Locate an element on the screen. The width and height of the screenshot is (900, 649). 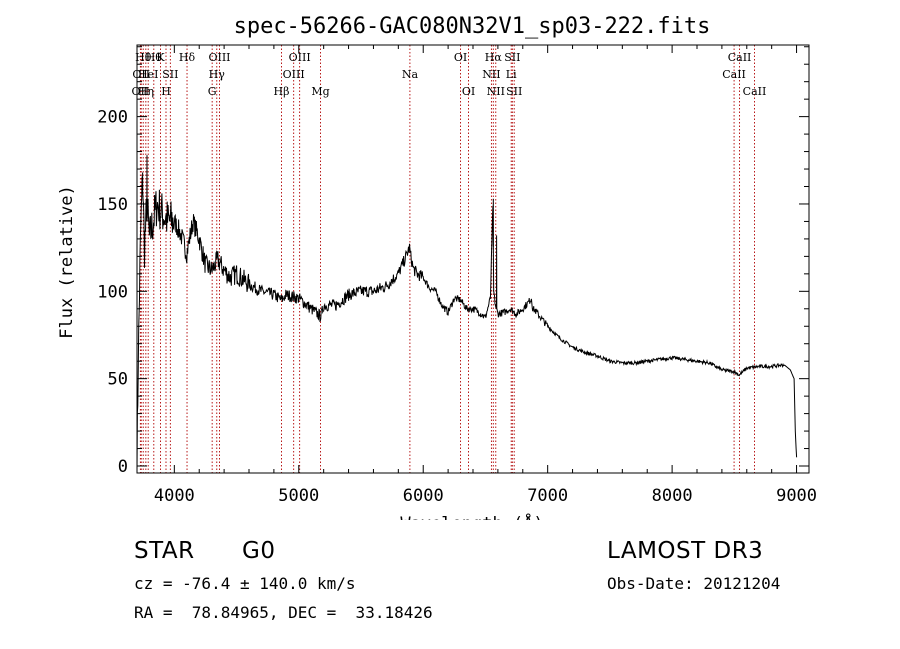
line-marker-label: Li is located at coordinates (511, 74).